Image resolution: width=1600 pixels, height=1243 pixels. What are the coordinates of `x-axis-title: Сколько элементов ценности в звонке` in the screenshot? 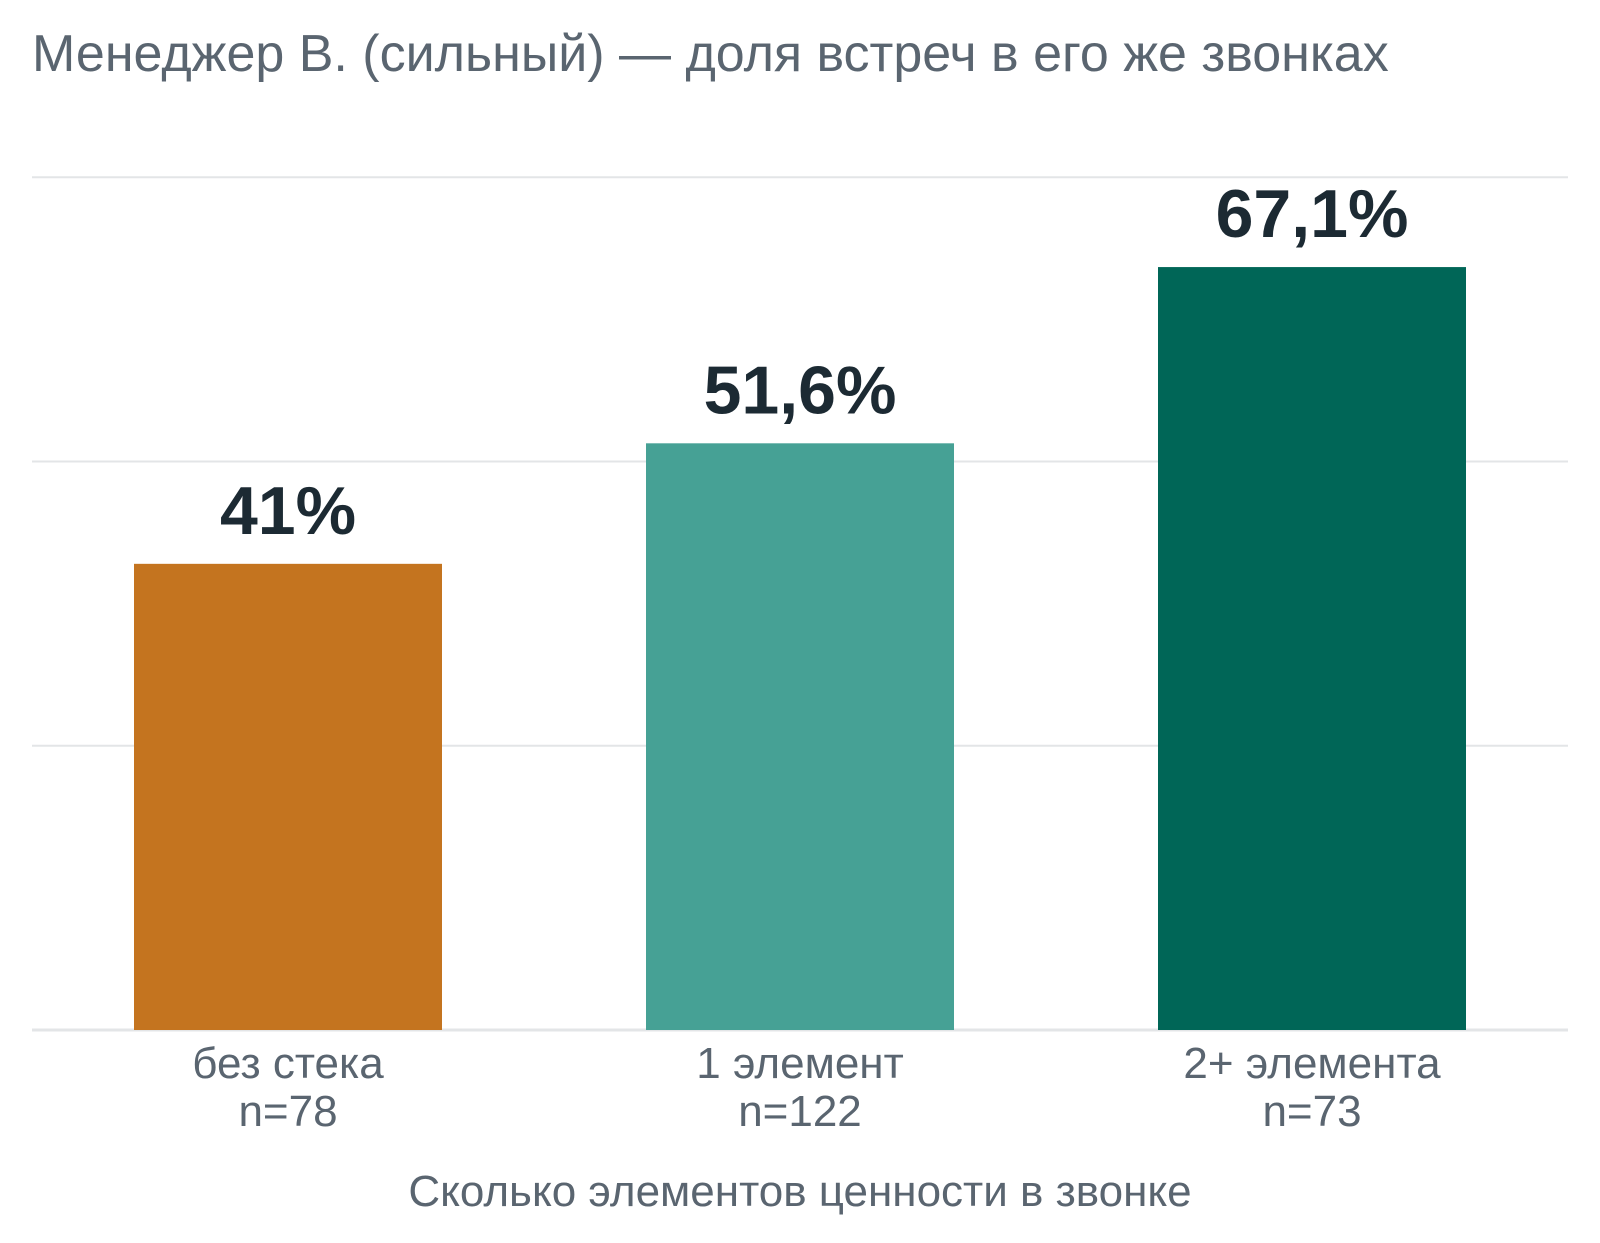 It's located at (799, 1191).